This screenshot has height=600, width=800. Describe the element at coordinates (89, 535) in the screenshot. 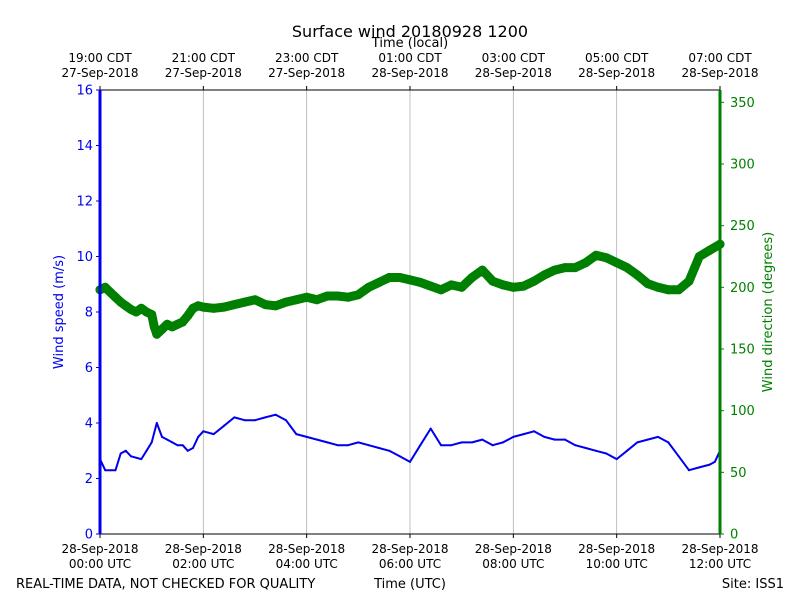

I see `left-tick-label: 0` at that location.